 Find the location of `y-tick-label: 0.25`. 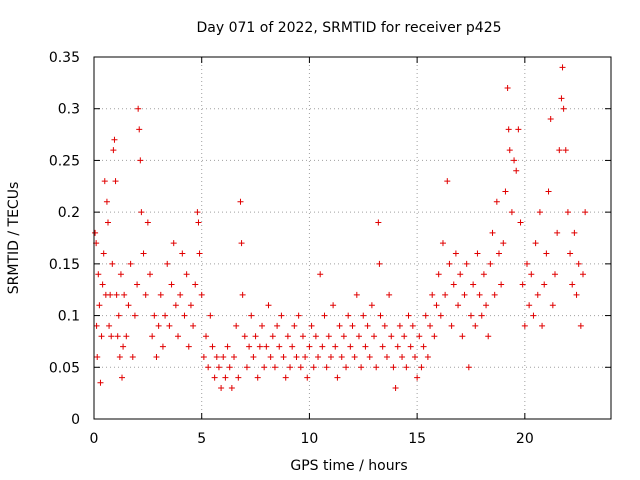

y-tick-label: 0.25 is located at coordinates (64, 161).